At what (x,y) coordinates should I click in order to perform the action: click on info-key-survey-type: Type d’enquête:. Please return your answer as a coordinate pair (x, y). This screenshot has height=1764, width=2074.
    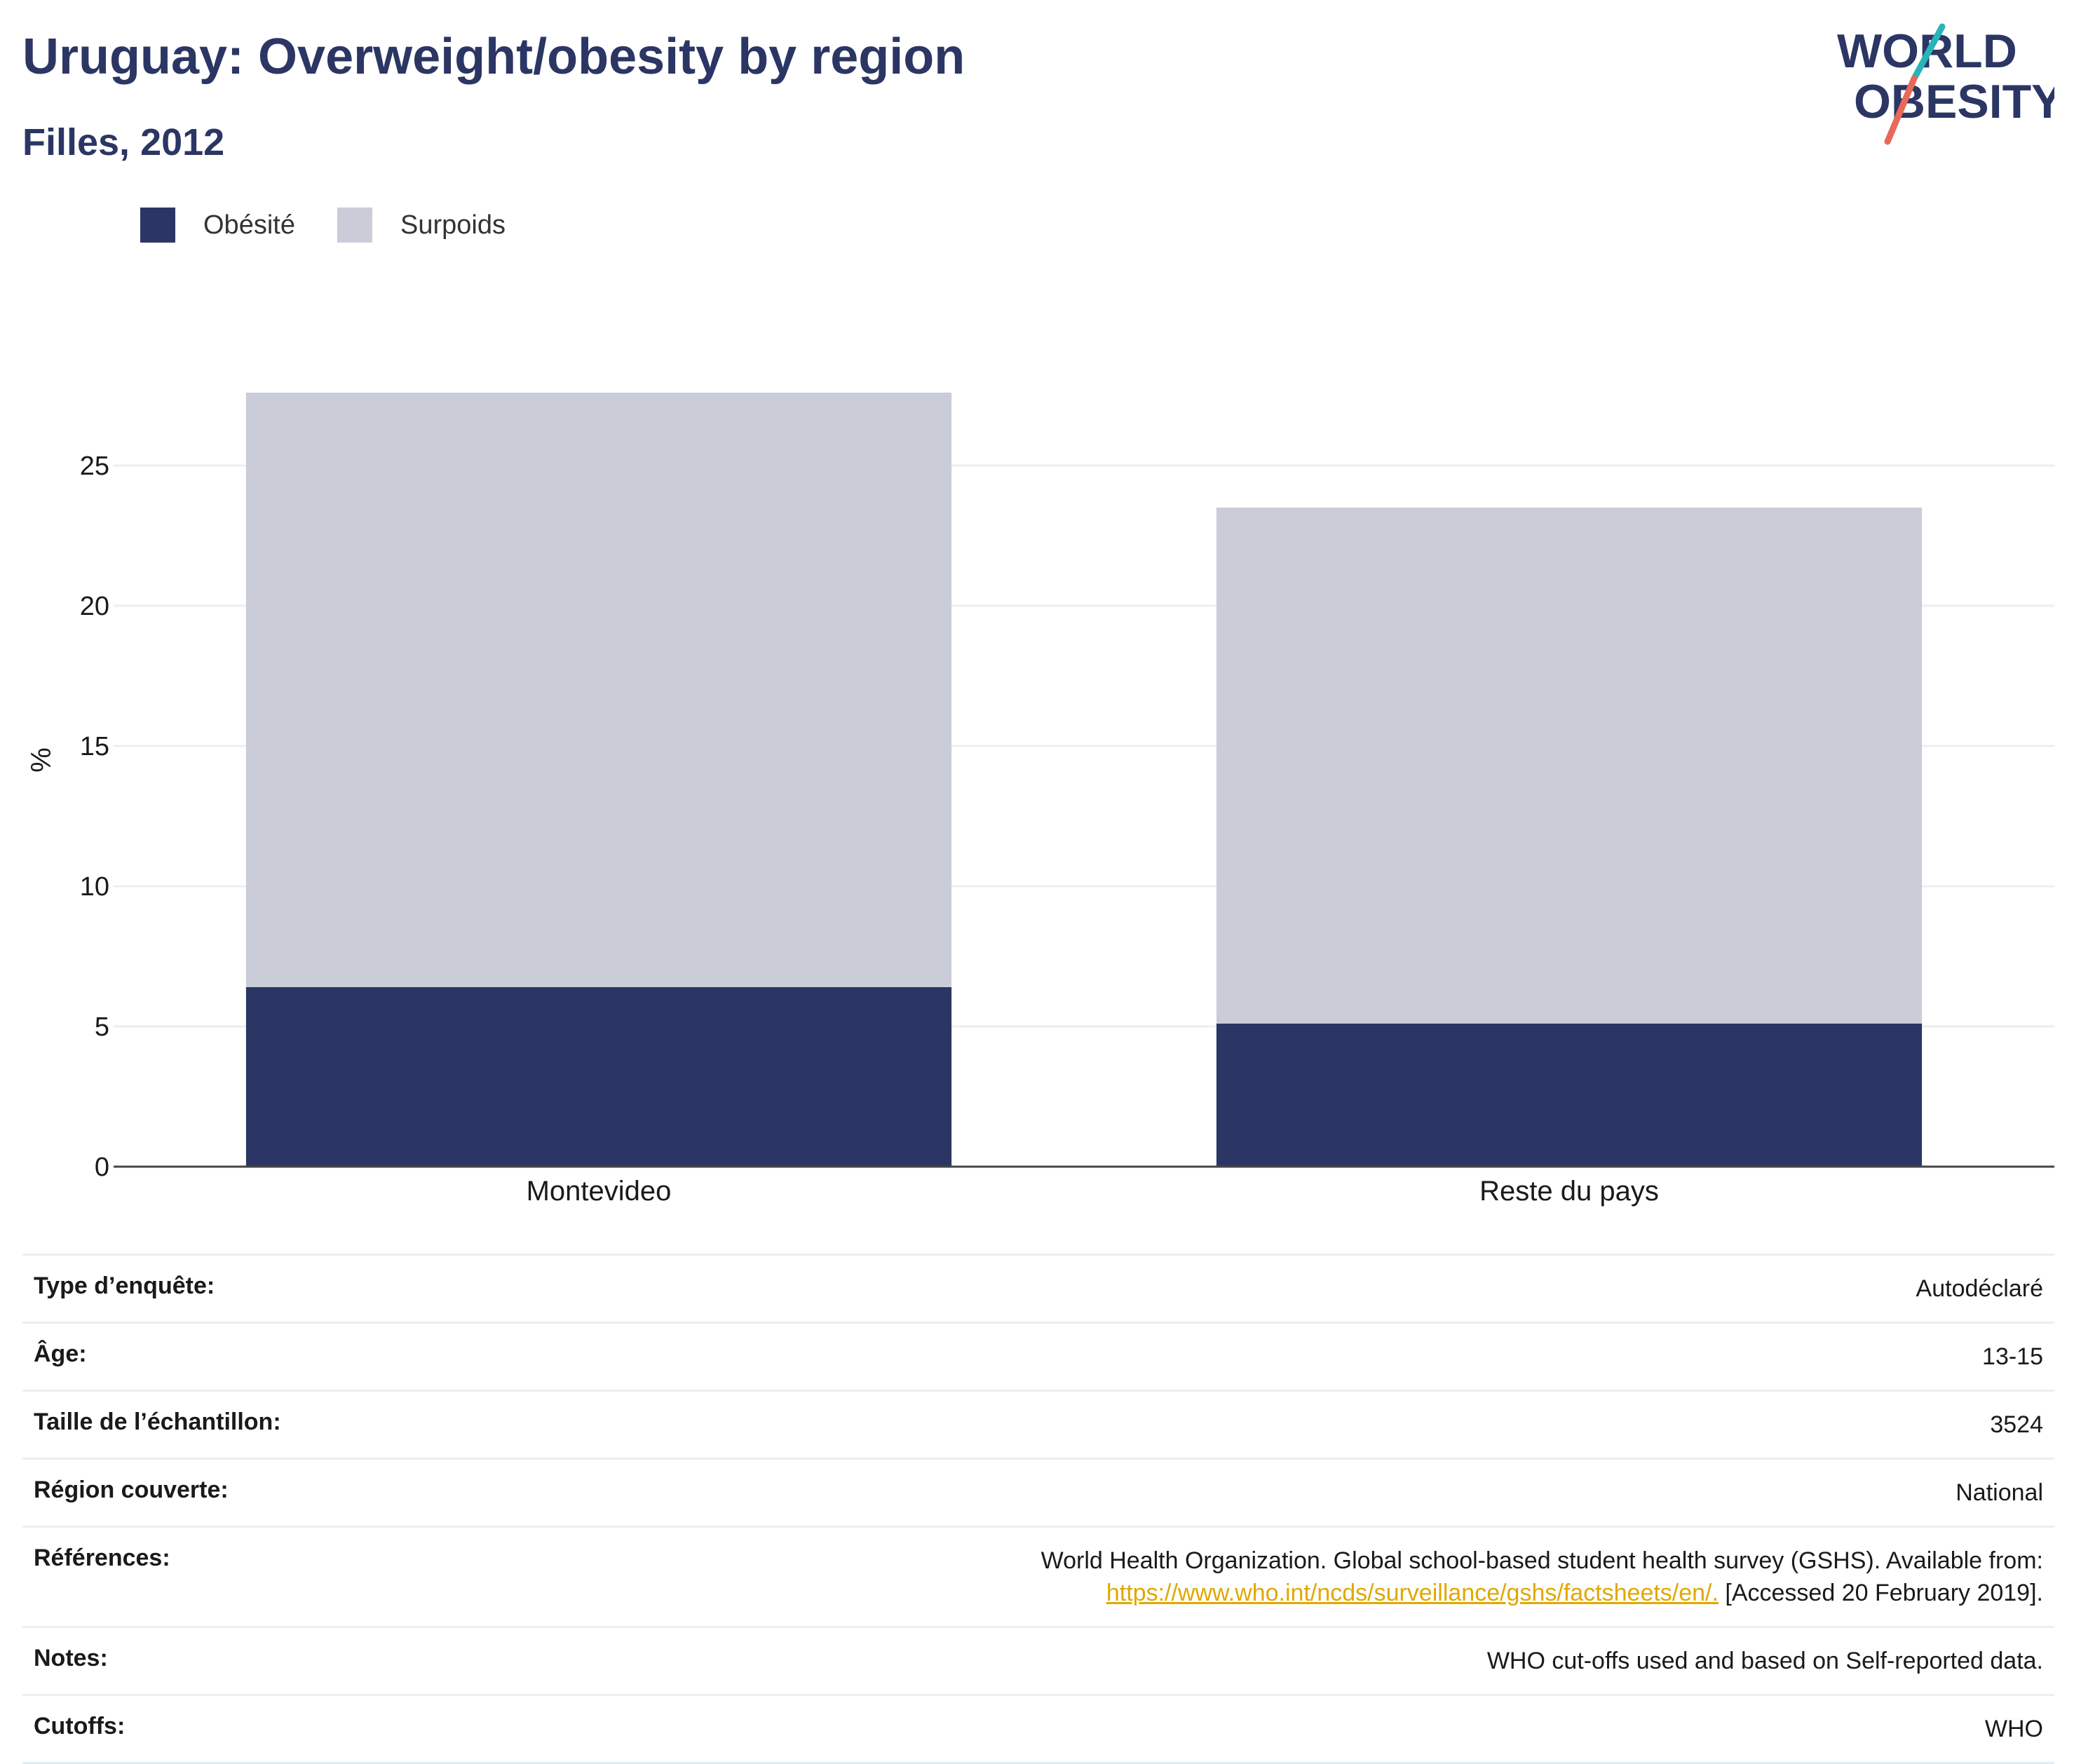
    Looking at the image, I should click on (124, 1286).